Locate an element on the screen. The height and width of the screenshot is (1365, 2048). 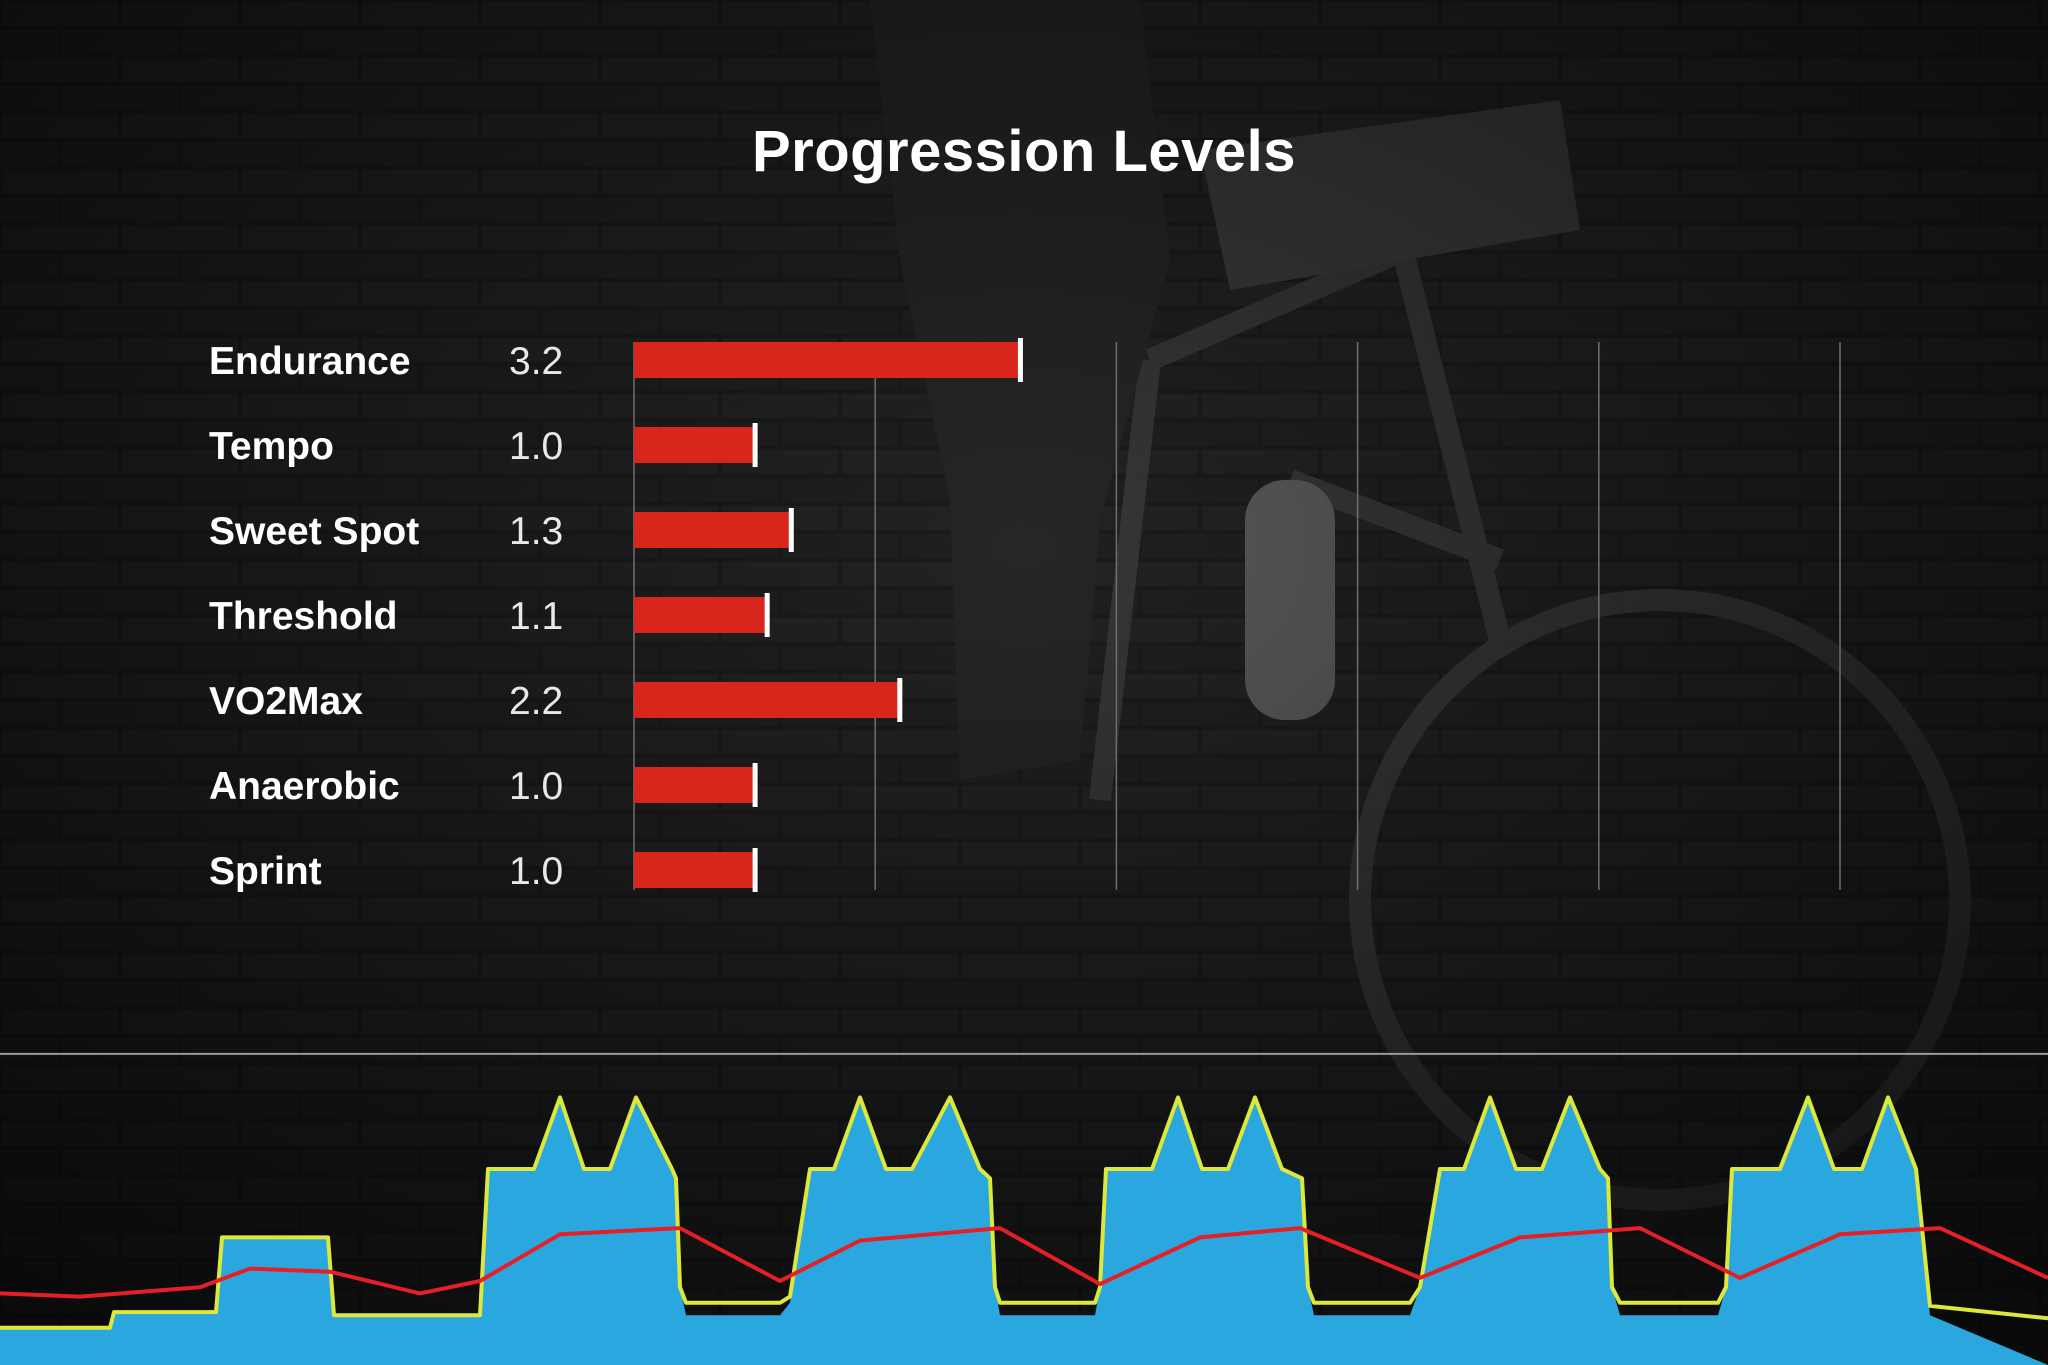
category-label: Anaerobic is located at coordinates (304, 786).